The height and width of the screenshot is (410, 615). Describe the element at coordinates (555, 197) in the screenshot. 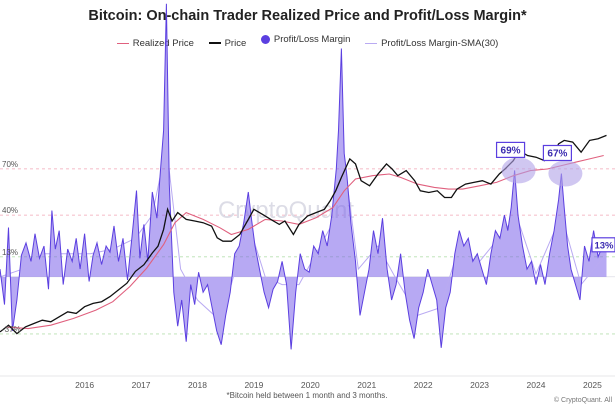

I see `annotations-layer: 69% 67% 13%` at that location.